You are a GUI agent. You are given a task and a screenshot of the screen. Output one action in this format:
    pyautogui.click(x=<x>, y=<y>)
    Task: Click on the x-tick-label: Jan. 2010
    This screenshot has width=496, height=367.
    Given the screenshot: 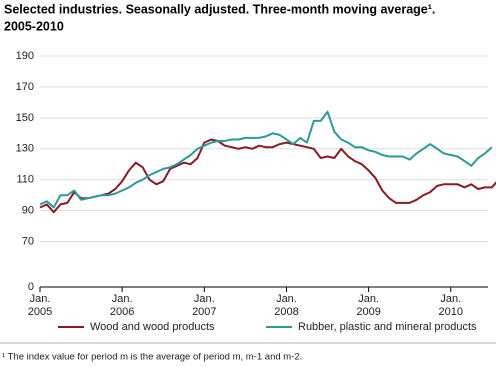 What is the action you would take?
    pyautogui.click(x=451, y=305)
    